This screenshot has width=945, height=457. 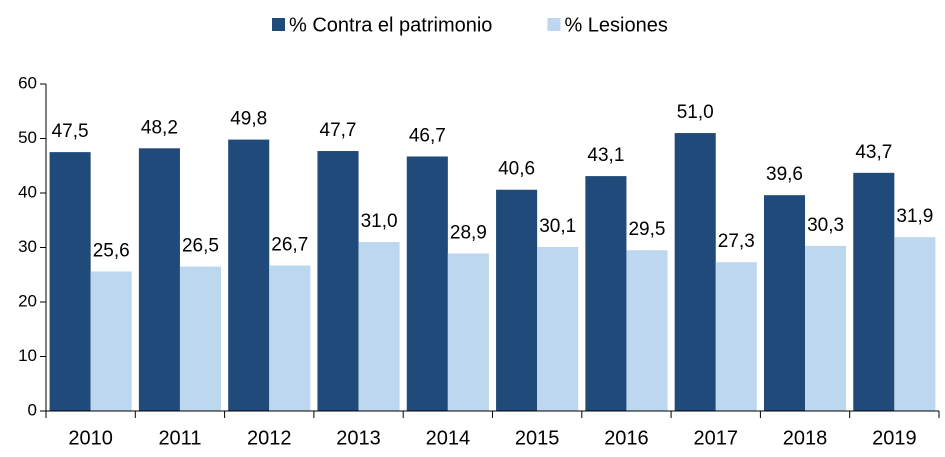 I want to click on y-tick-label: 50, so click(x=27, y=137).